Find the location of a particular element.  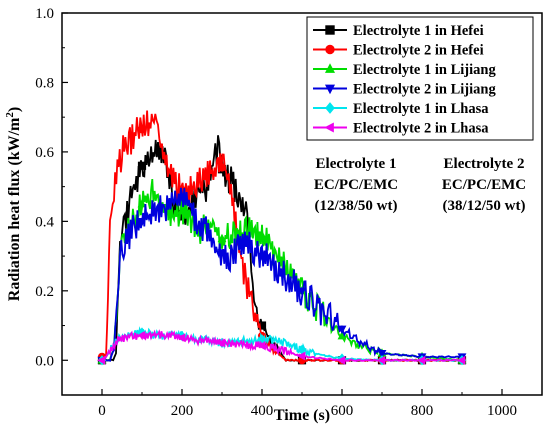

y-tick-label: 0.0 is located at coordinates (44, 361).